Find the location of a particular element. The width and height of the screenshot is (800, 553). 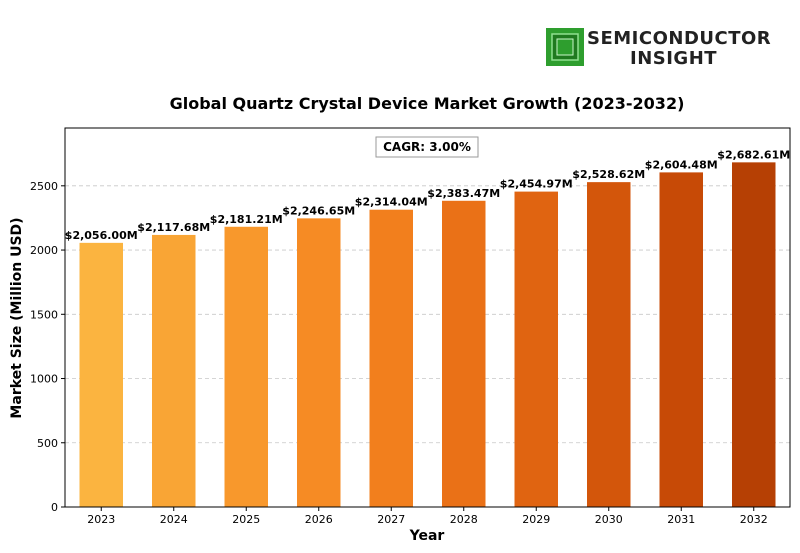

y-axis: 0 500 1000 1500 2000 2500 is located at coordinates (47, 347).